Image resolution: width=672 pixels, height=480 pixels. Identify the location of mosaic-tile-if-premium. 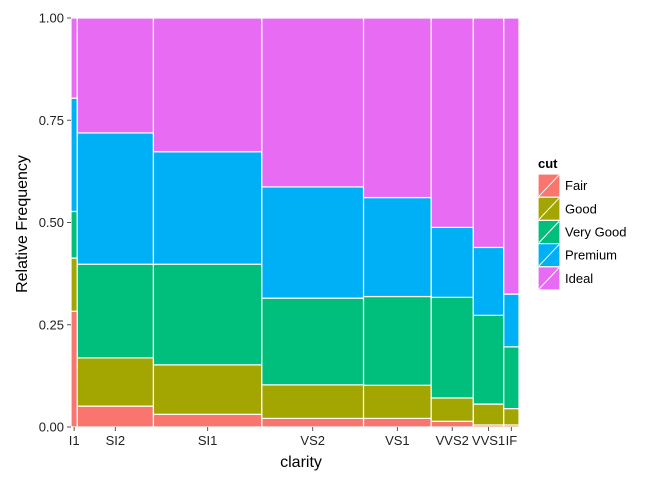
(511, 320).